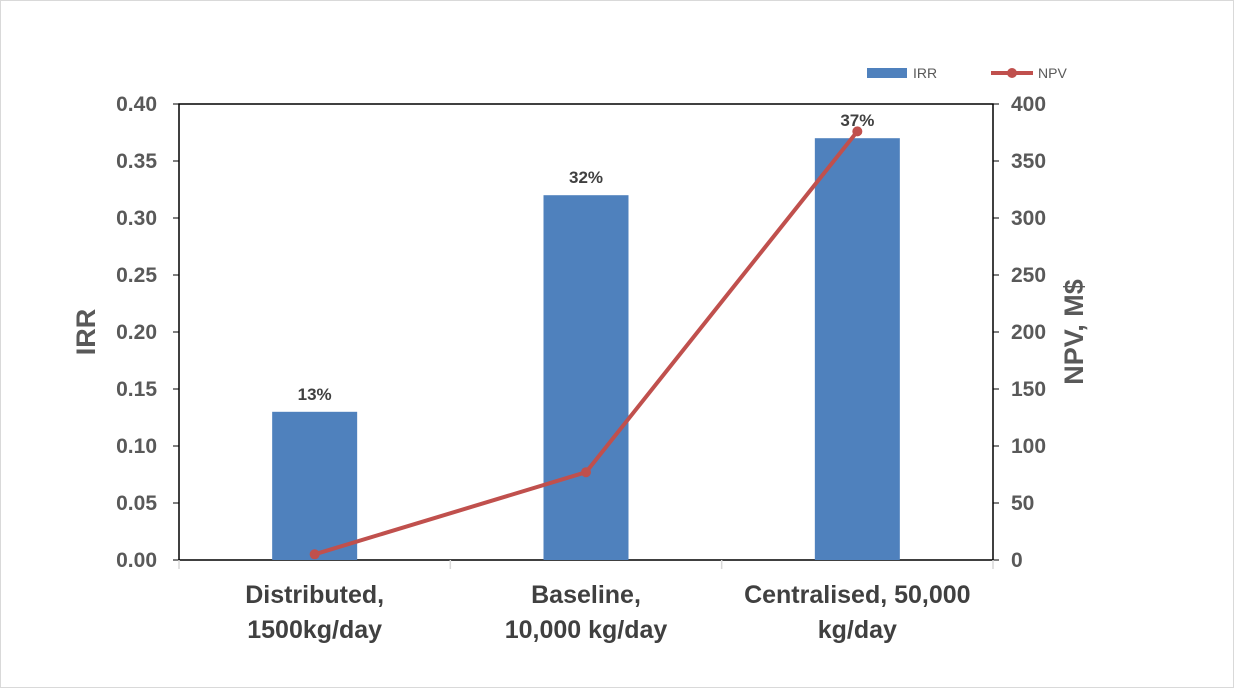 Image resolution: width=1234 pixels, height=689 pixels. I want to click on y-tick-label-right: 100, so click(1028, 446).